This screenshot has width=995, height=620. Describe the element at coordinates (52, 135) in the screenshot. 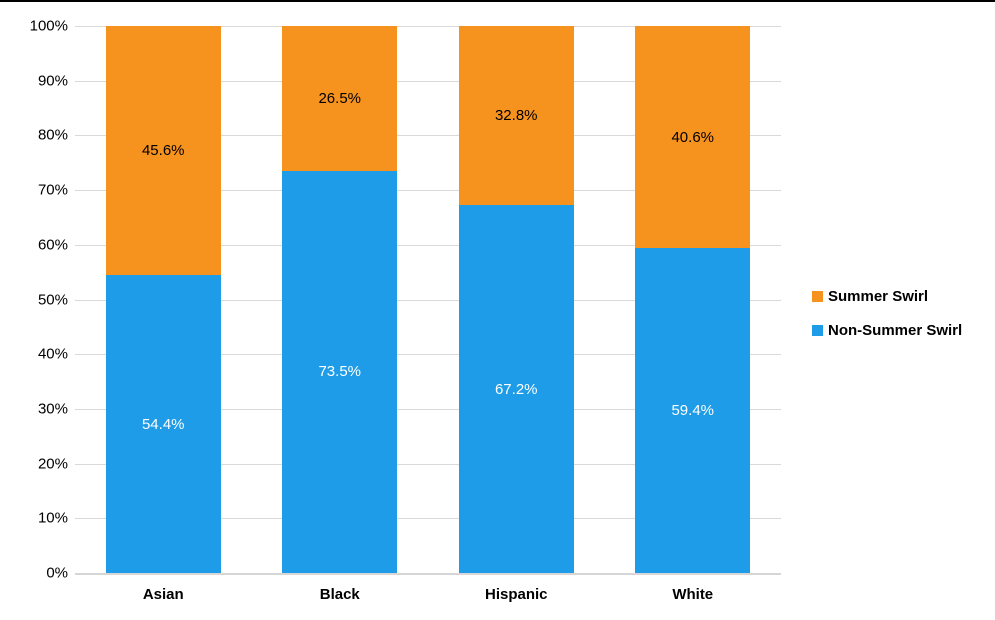

I see `y-tick-label: 80%` at that location.